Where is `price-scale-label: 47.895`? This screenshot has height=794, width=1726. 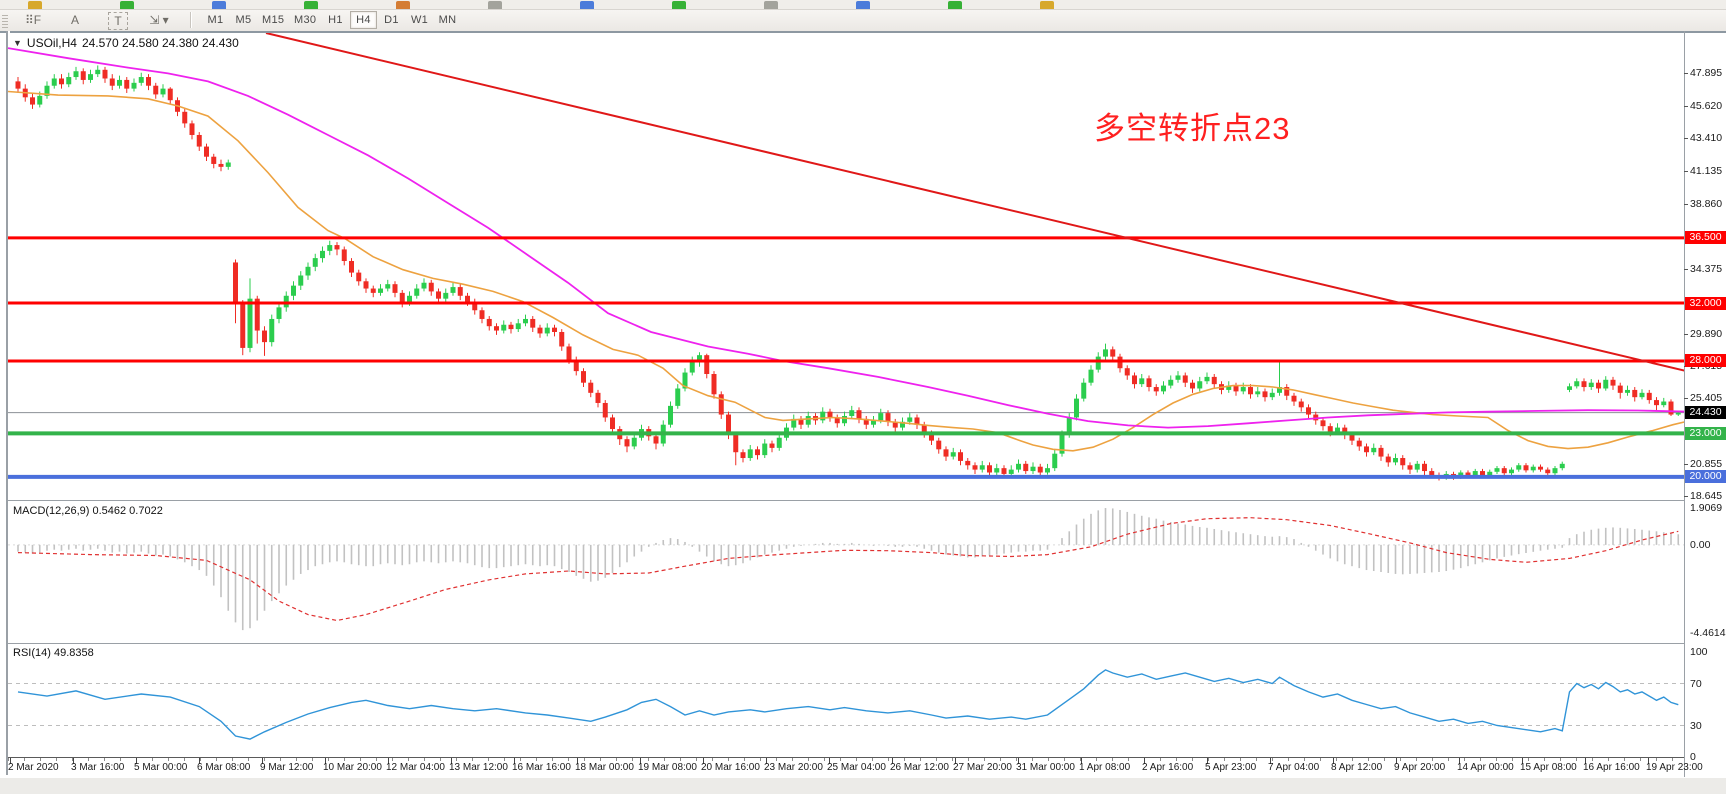 price-scale-label: 47.895 is located at coordinates (1706, 72).